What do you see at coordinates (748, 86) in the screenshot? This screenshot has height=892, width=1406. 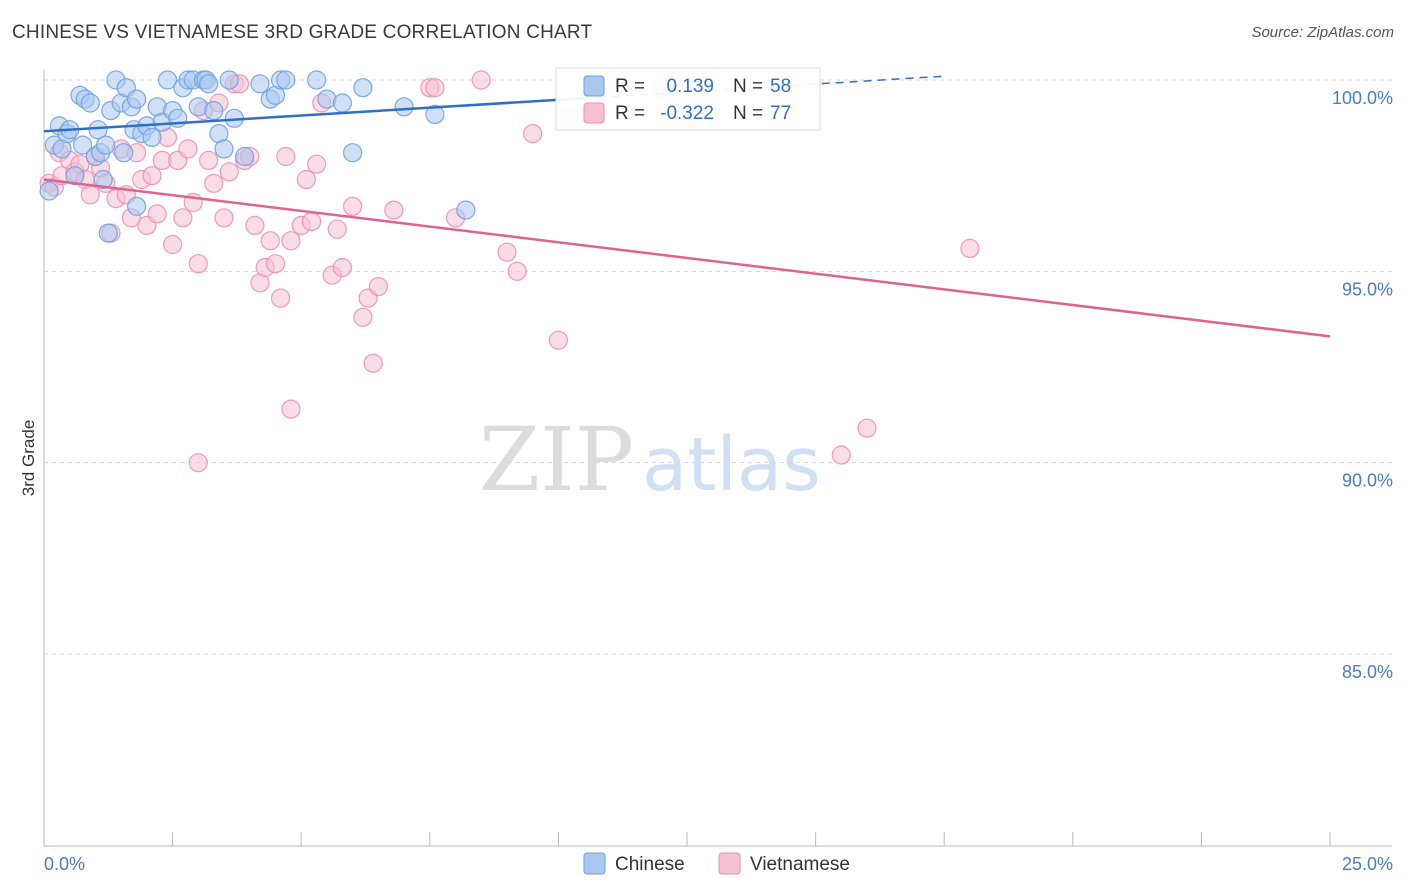 I see `legend-n-label-chinese: N =` at bounding box center [748, 86].